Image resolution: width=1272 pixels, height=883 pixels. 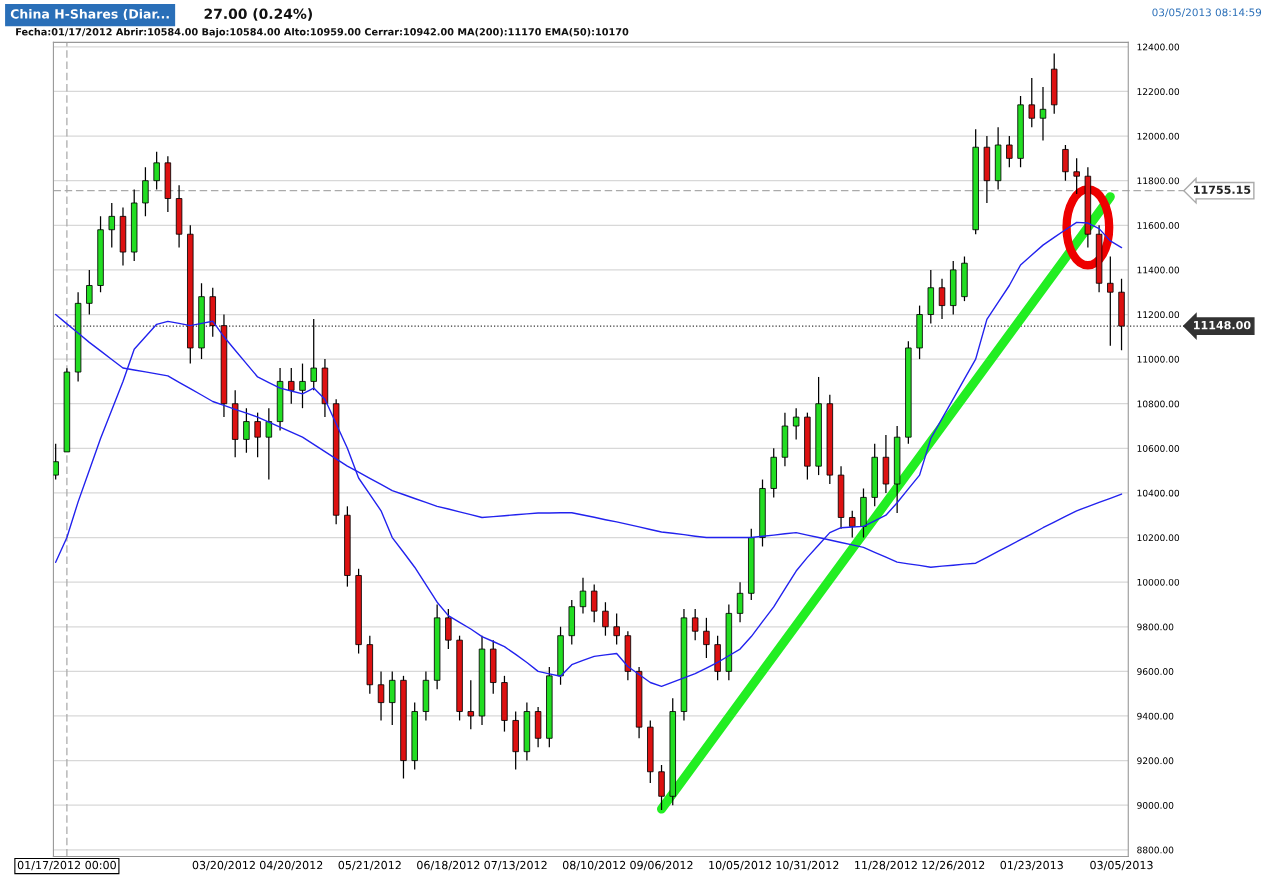 I want to click on x-tick-label: 12/26/2012, so click(x=953, y=865).